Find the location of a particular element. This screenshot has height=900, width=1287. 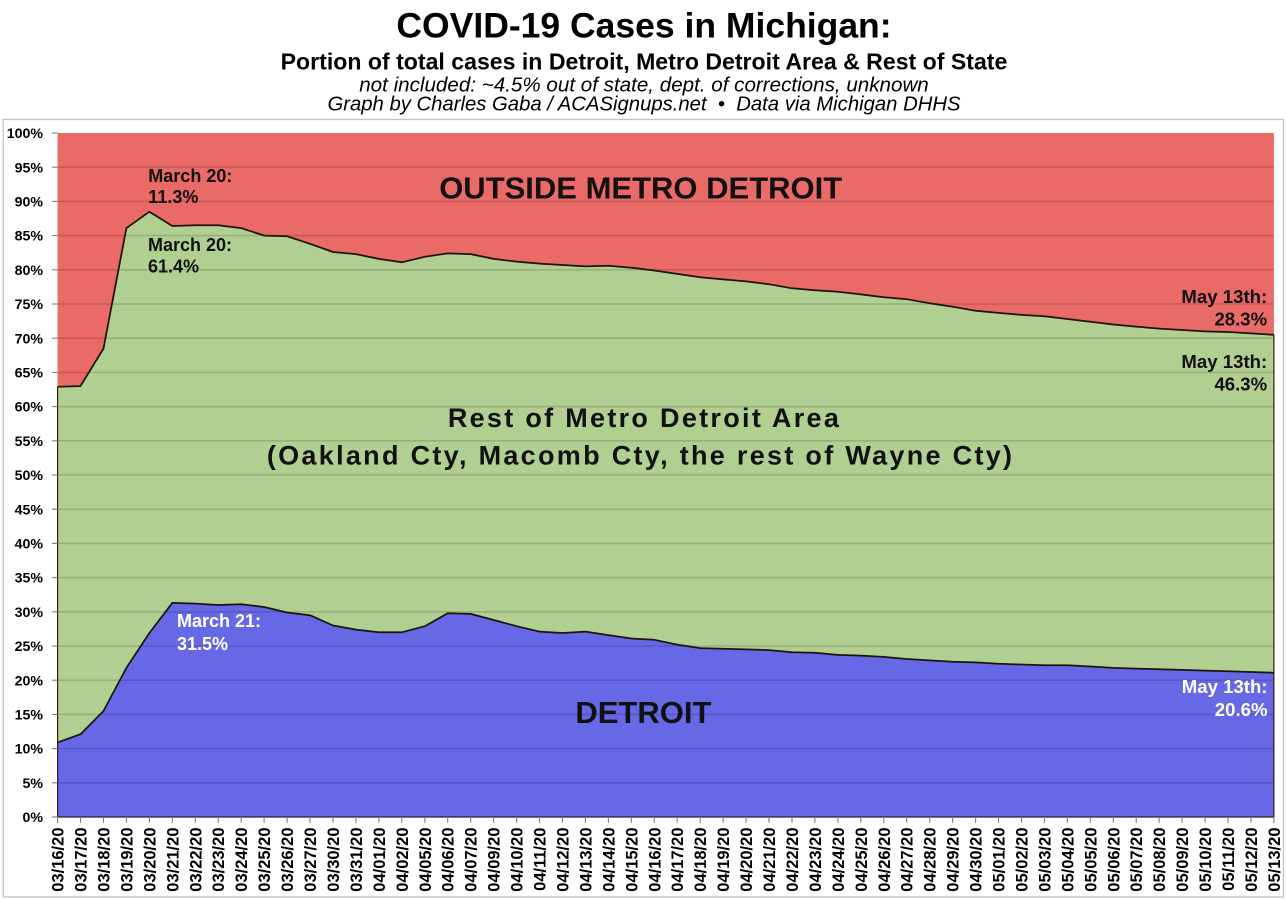

svg-text: 20.6% is located at coordinates (1241, 709).